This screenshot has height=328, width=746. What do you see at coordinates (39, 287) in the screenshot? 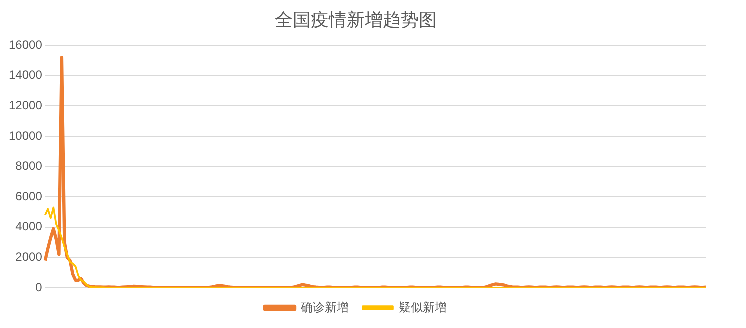
I see `y-tick-label: 0` at bounding box center [39, 287].